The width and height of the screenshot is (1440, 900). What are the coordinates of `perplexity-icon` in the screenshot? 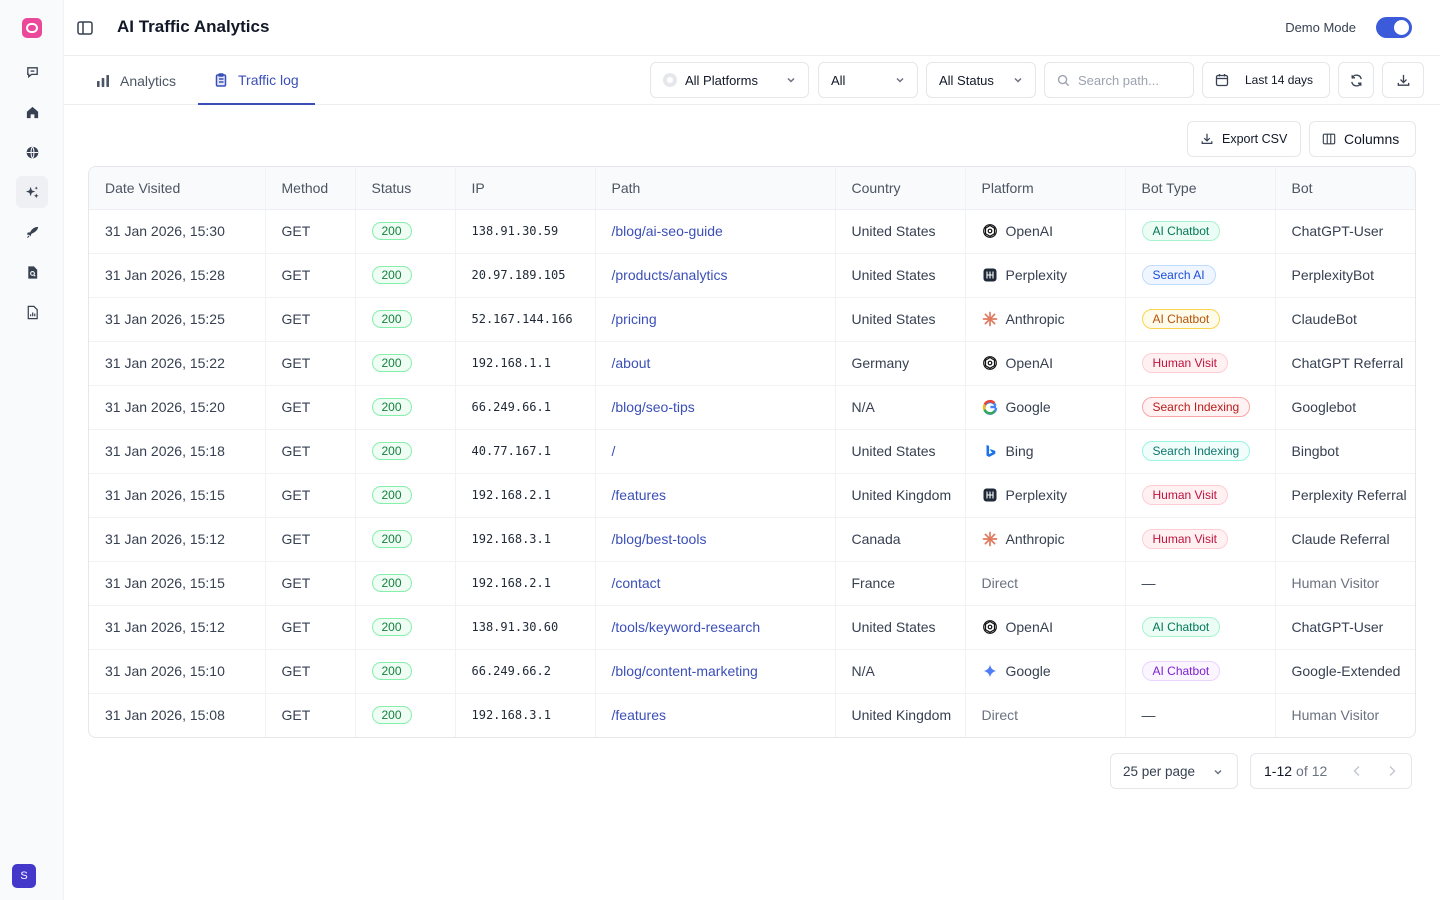 It's located at (990, 275).